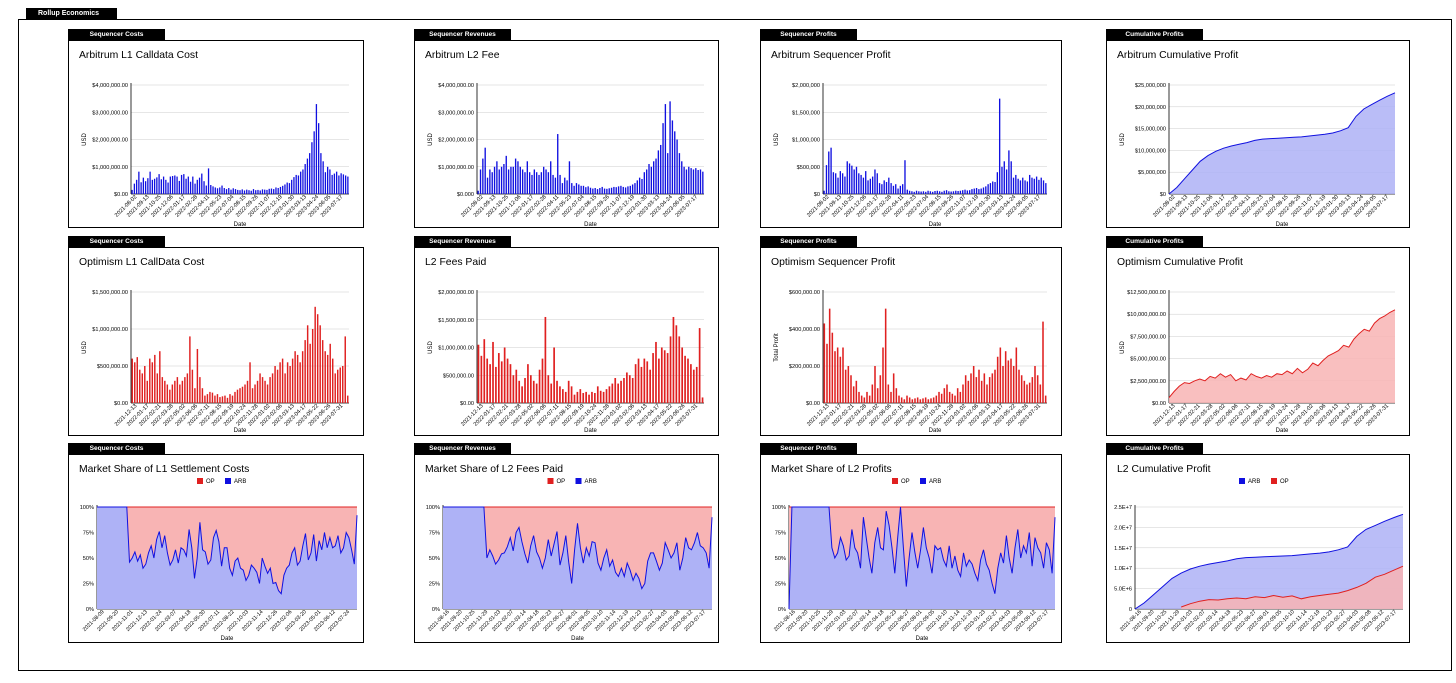 The image size is (1456, 683). What do you see at coordinates (88, 534) in the screenshot?
I see `y-tick-label: 75%` at bounding box center [88, 534].